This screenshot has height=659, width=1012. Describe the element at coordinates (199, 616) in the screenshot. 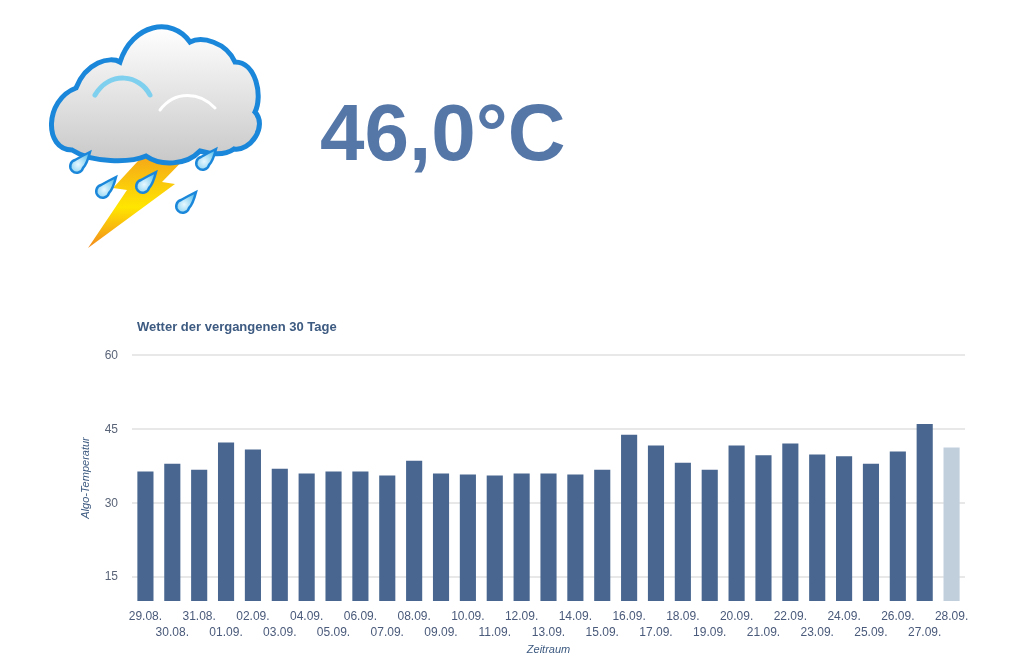

I see `x-tick-label: 31.08.` at that location.